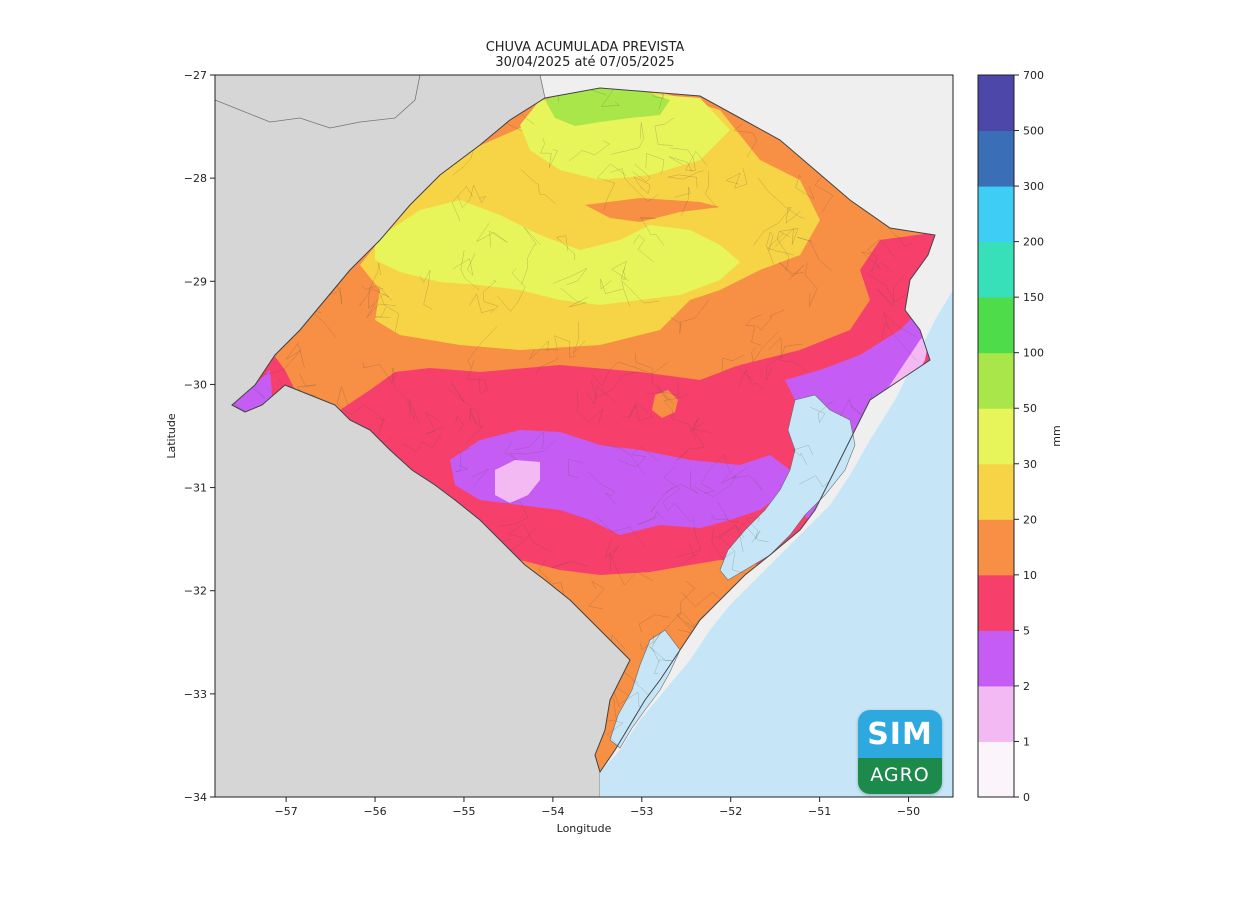 This screenshot has width=1250, height=900. Describe the element at coordinates (900, 776) in the screenshot. I see `logo-bottom-text: AGRO` at that location.